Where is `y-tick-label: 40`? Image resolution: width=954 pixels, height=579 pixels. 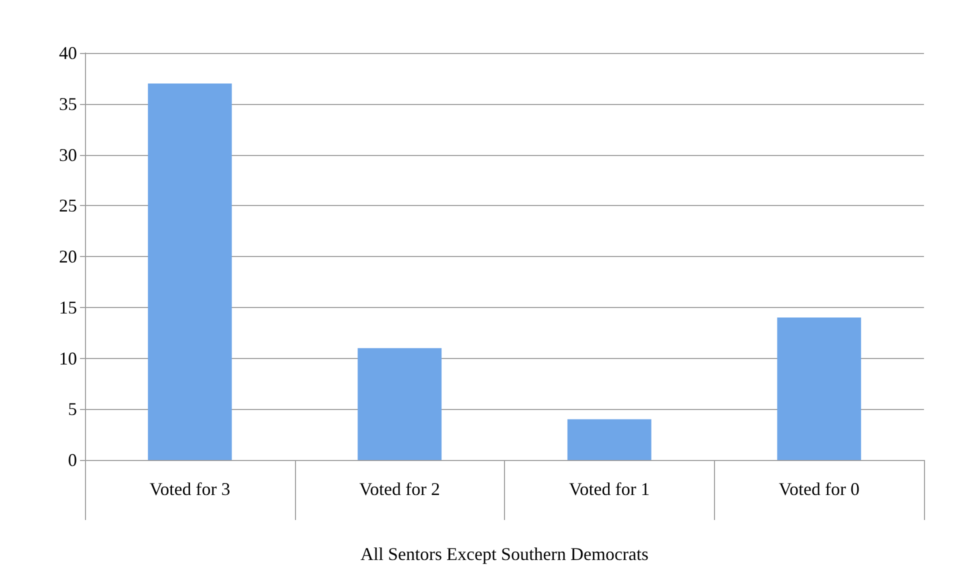
y-tick-label: 40 is located at coordinates (68, 53).